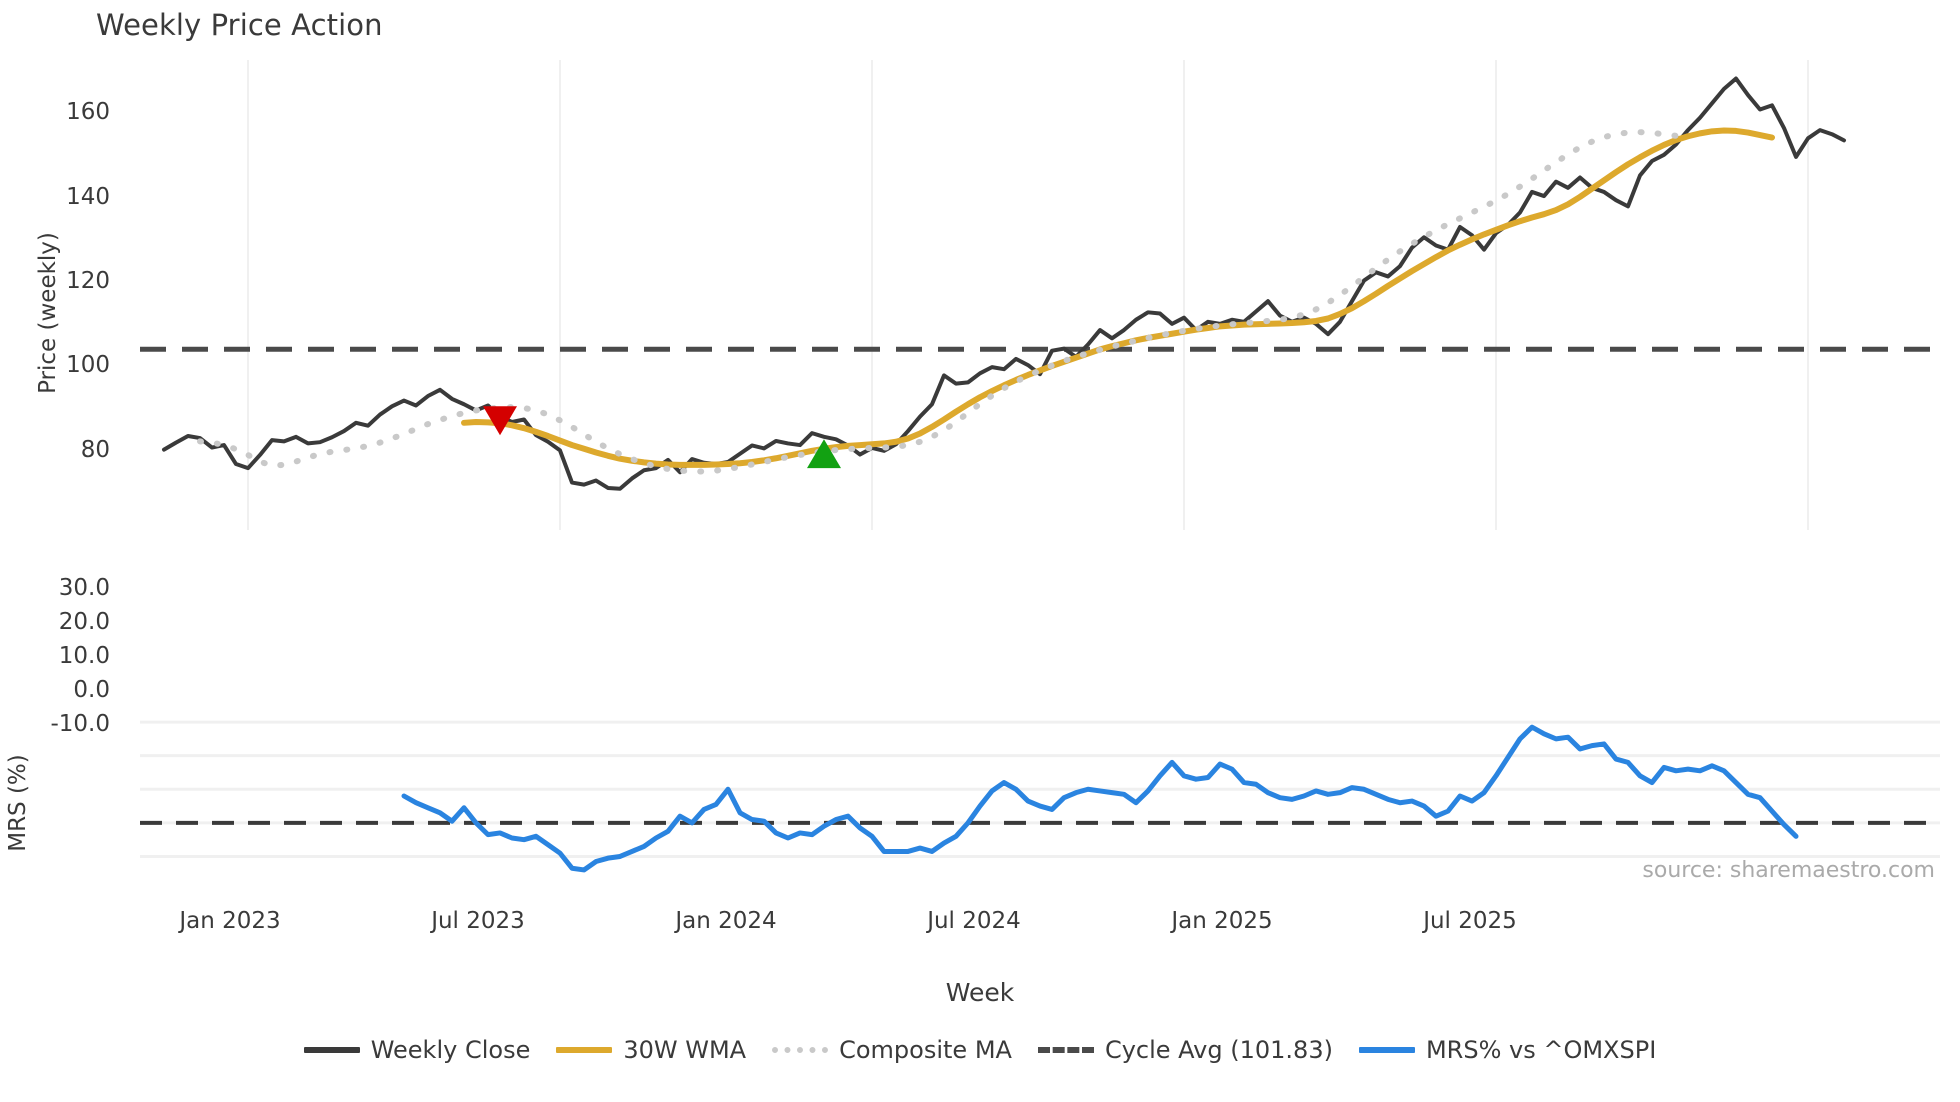 The width and height of the screenshot is (1960, 1102). Describe the element at coordinates (80, 724) in the screenshot. I see `y-tick-mrs-neg10: -10.0` at that location.